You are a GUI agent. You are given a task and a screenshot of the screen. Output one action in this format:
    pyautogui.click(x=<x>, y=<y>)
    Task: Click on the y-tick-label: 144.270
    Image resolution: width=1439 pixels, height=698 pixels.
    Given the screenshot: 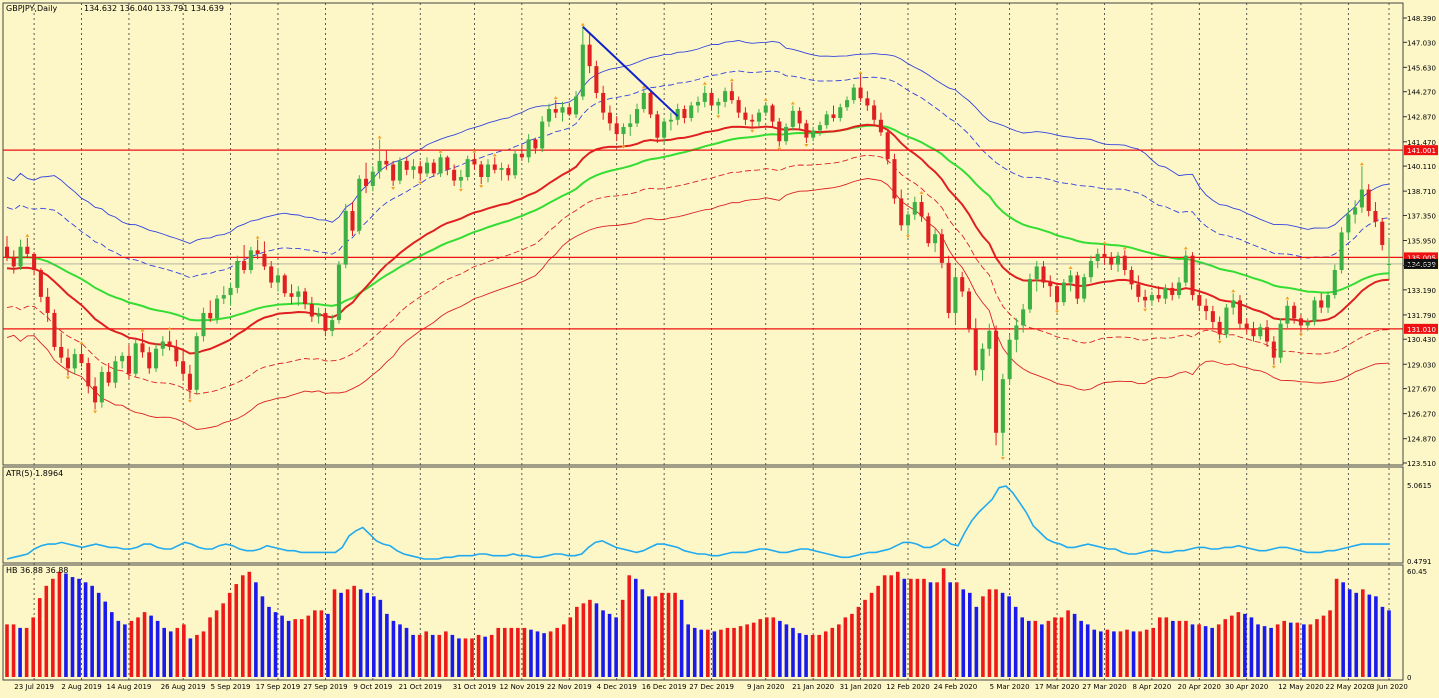 What is the action you would take?
    pyautogui.click(x=1421, y=93)
    